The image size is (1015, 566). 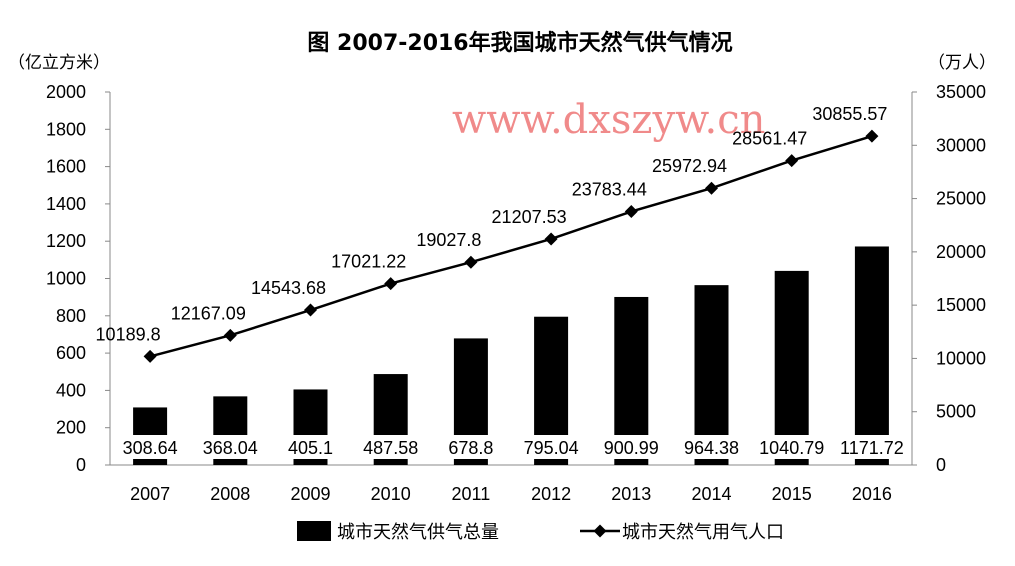 I want to click on left-tick-label: 1600, so click(x=66, y=167).